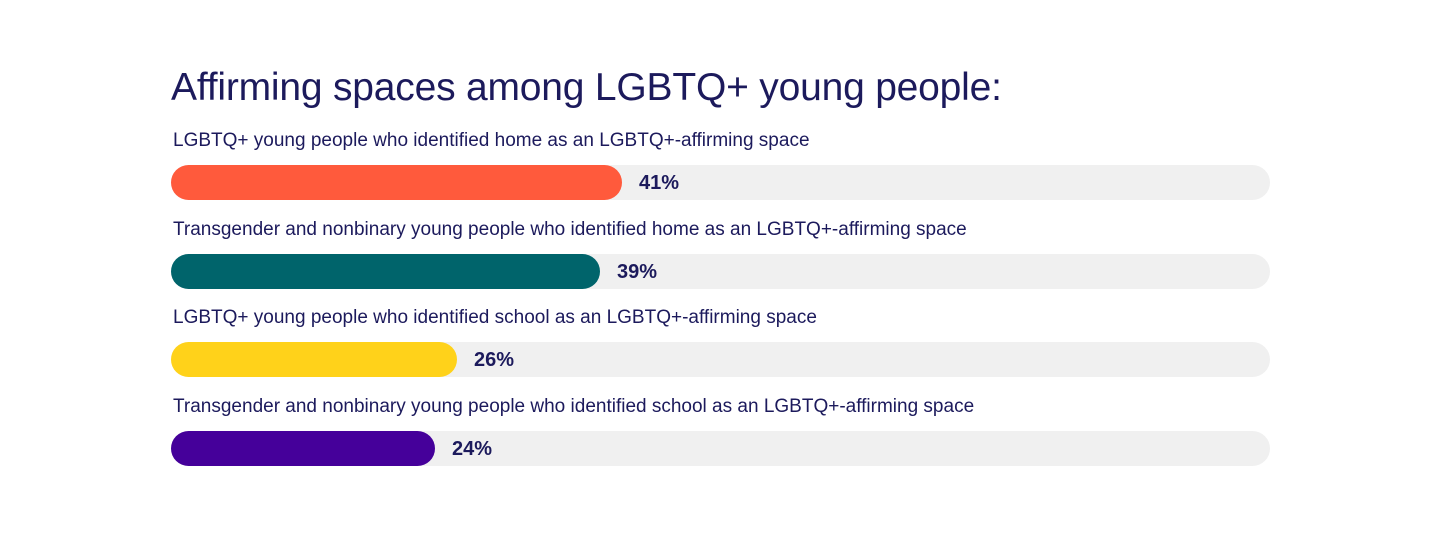 This screenshot has width=1440, height=547. I want to click on bar-track: 39%, so click(720, 271).